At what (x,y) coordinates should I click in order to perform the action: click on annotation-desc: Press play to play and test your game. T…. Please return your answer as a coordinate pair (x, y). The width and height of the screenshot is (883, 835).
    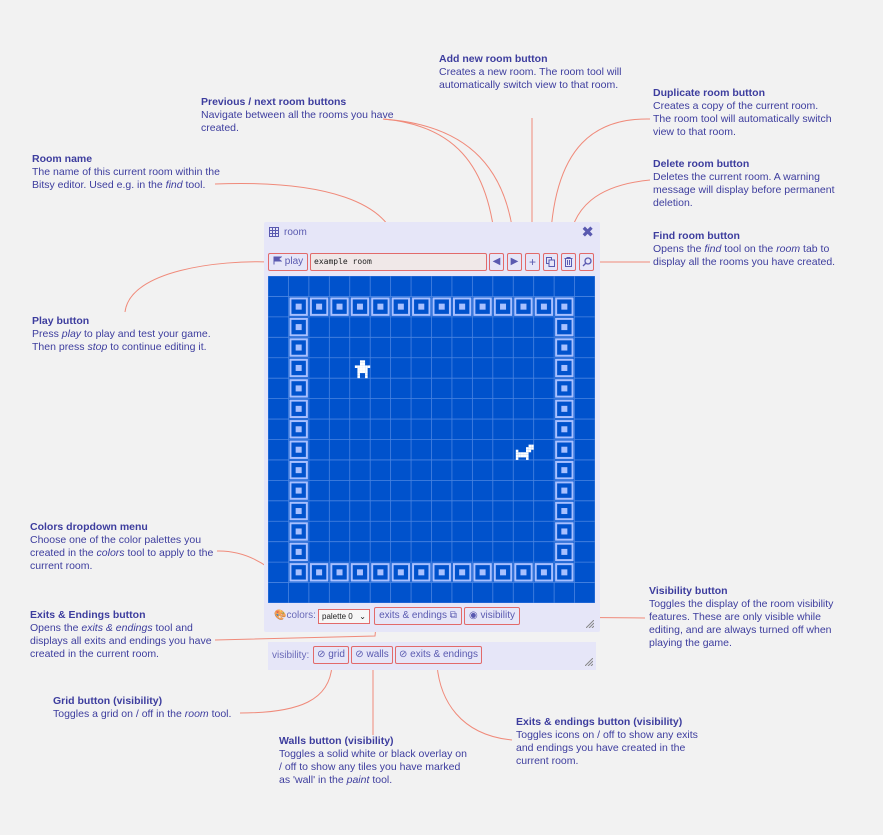
    Looking at the image, I should click on (121, 340).